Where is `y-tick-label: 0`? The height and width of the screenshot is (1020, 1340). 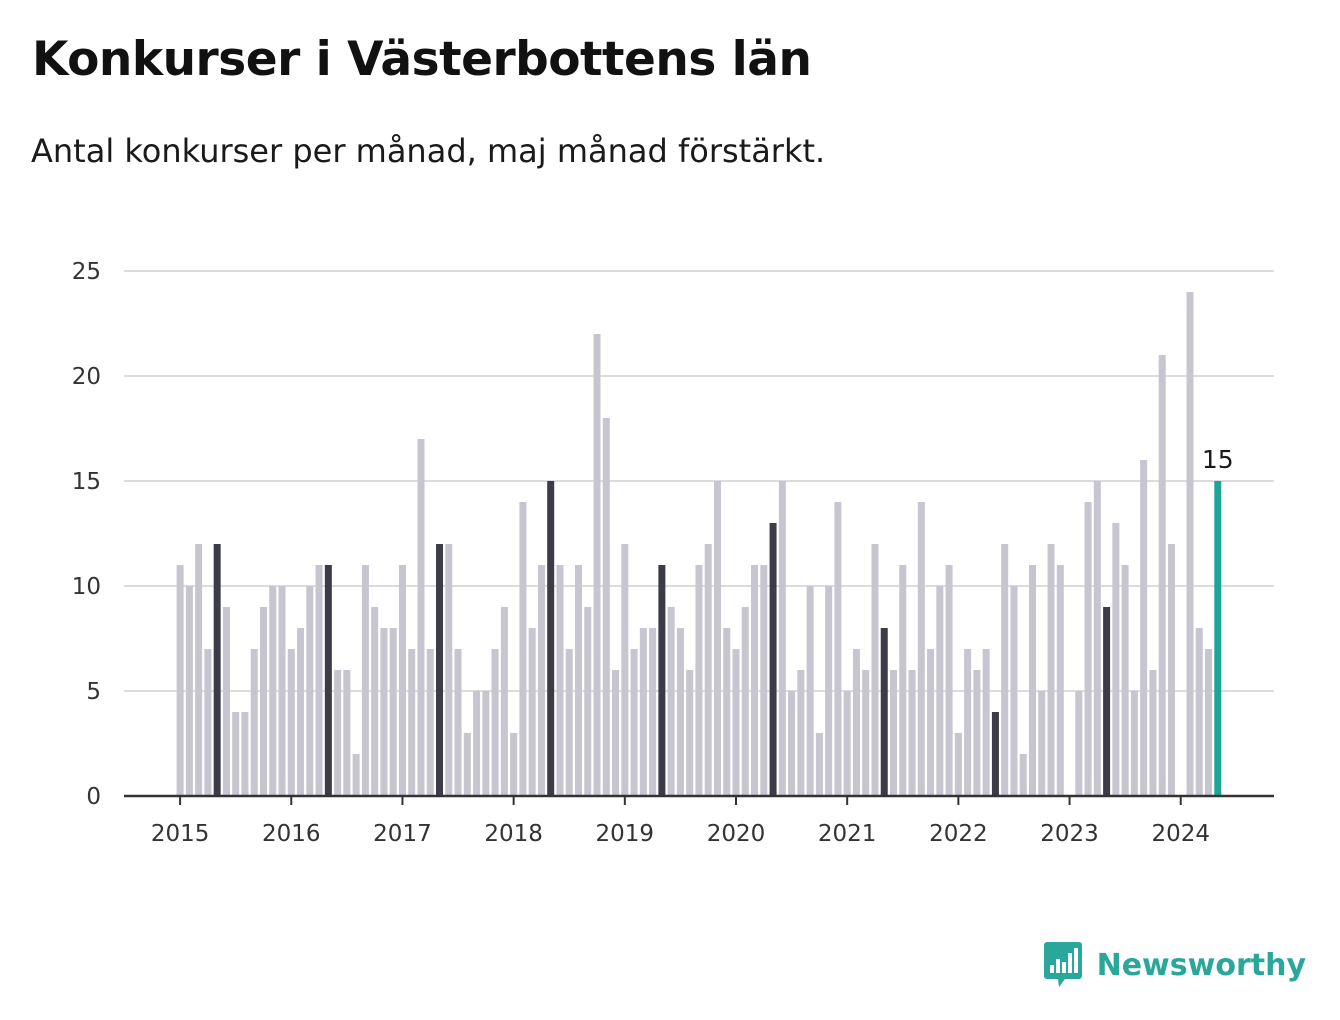 y-tick-label: 0 is located at coordinates (93, 797).